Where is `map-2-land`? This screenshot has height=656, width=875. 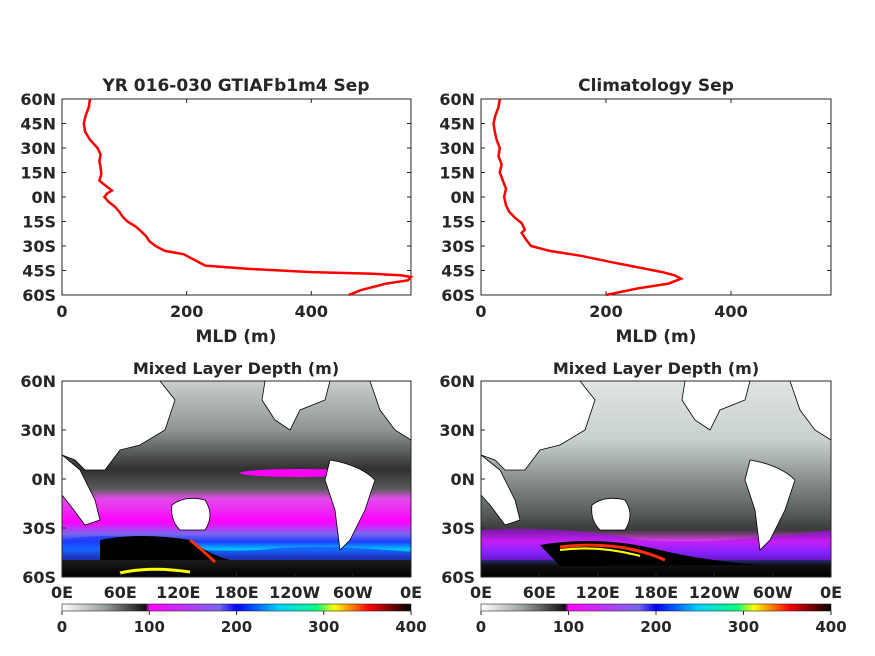 map-2-land is located at coordinates (656, 465).